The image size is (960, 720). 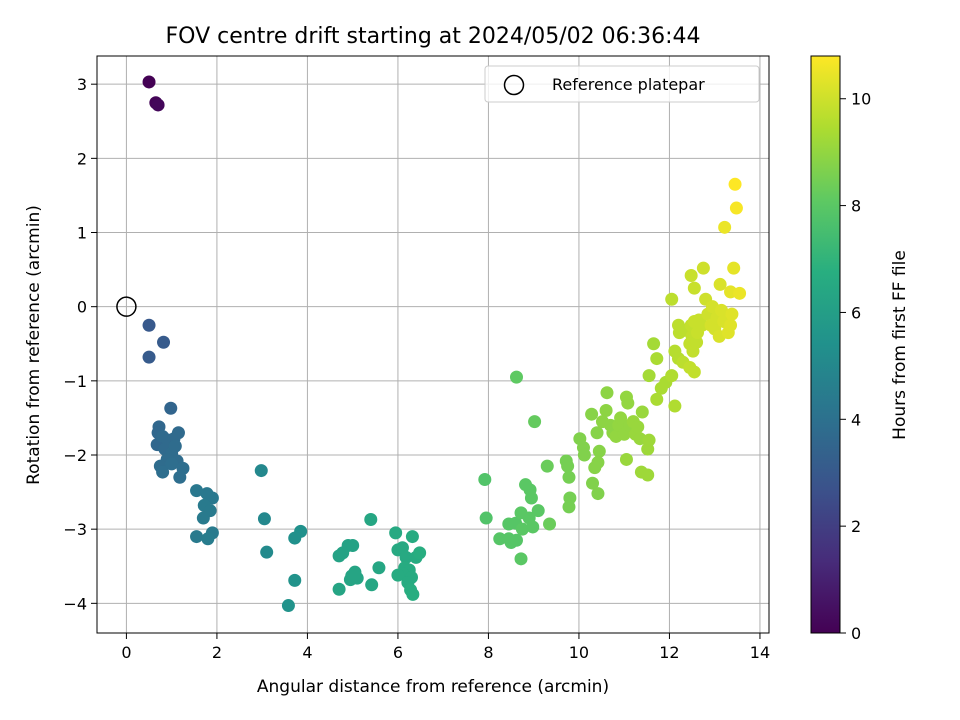 I want to click on y-tick-label: 1, so click(x=82, y=233).